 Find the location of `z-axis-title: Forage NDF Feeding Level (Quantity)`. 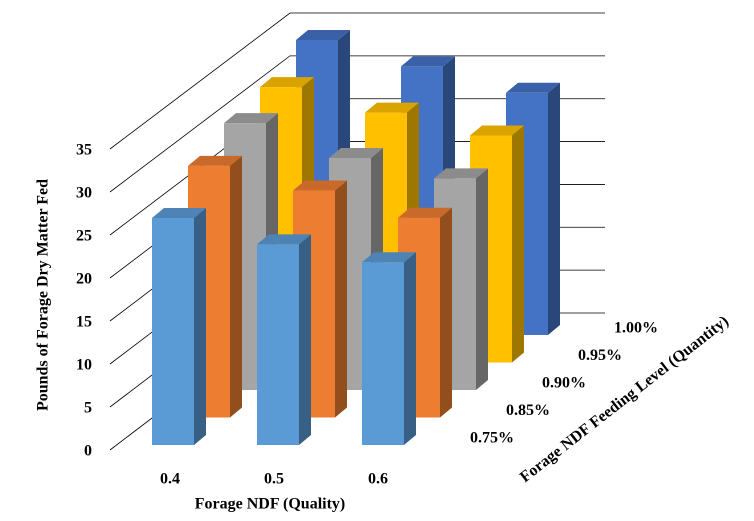

z-axis-title: Forage NDF Feeding Level (Quantity) is located at coordinates (624, 399).